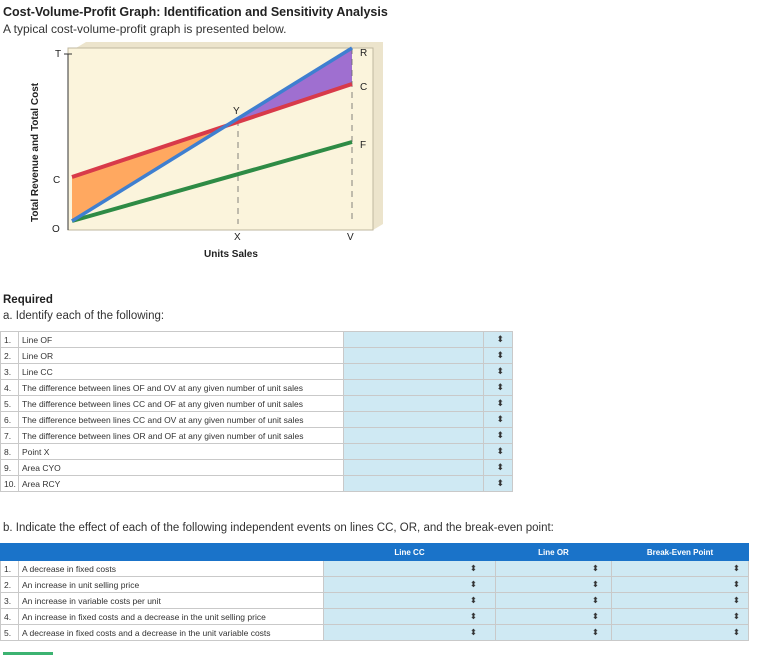 This screenshot has height=656, width=765. What do you see at coordinates (9, 616) in the screenshot?
I see `row-number: 4.` at bounding box center [9, 616].